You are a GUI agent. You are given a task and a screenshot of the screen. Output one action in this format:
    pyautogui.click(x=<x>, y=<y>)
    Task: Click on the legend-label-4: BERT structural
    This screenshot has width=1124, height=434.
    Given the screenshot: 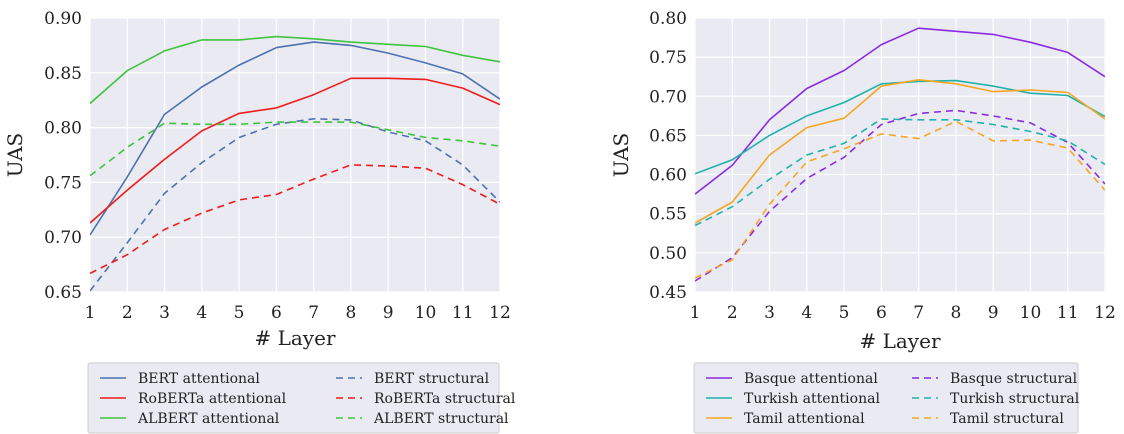 What is the action you would take?
    pyautogui.click(x=432, y=379)
    